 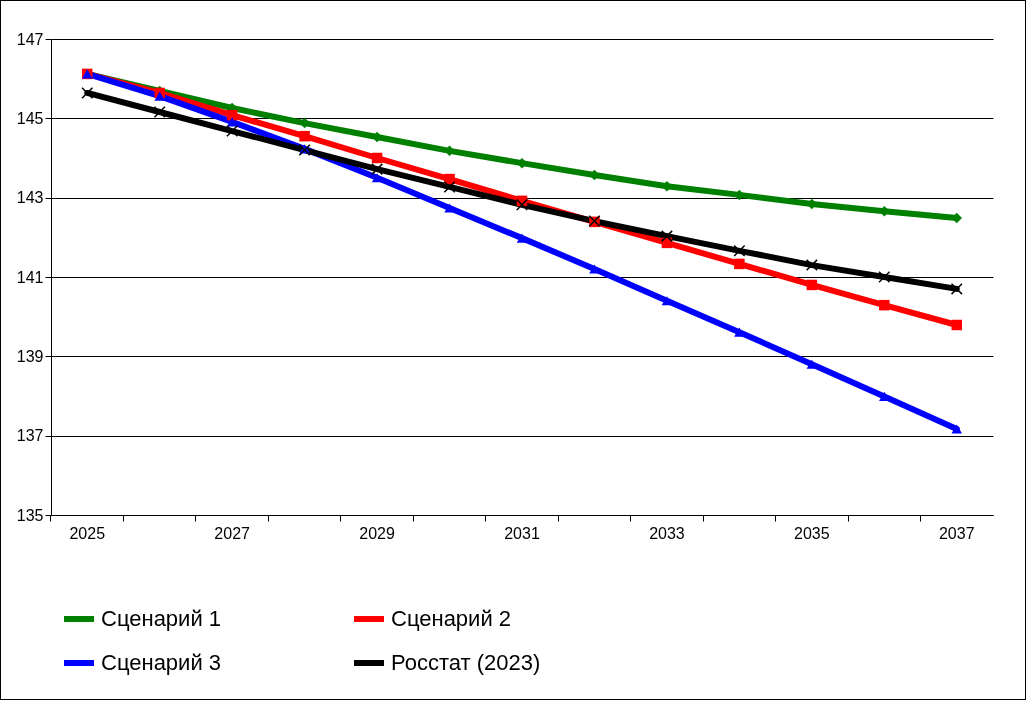 What do you see at coordinates (956, 533) in the screenshot?
I see `x-tick-label: 2037` at bounding box center [956, 533].